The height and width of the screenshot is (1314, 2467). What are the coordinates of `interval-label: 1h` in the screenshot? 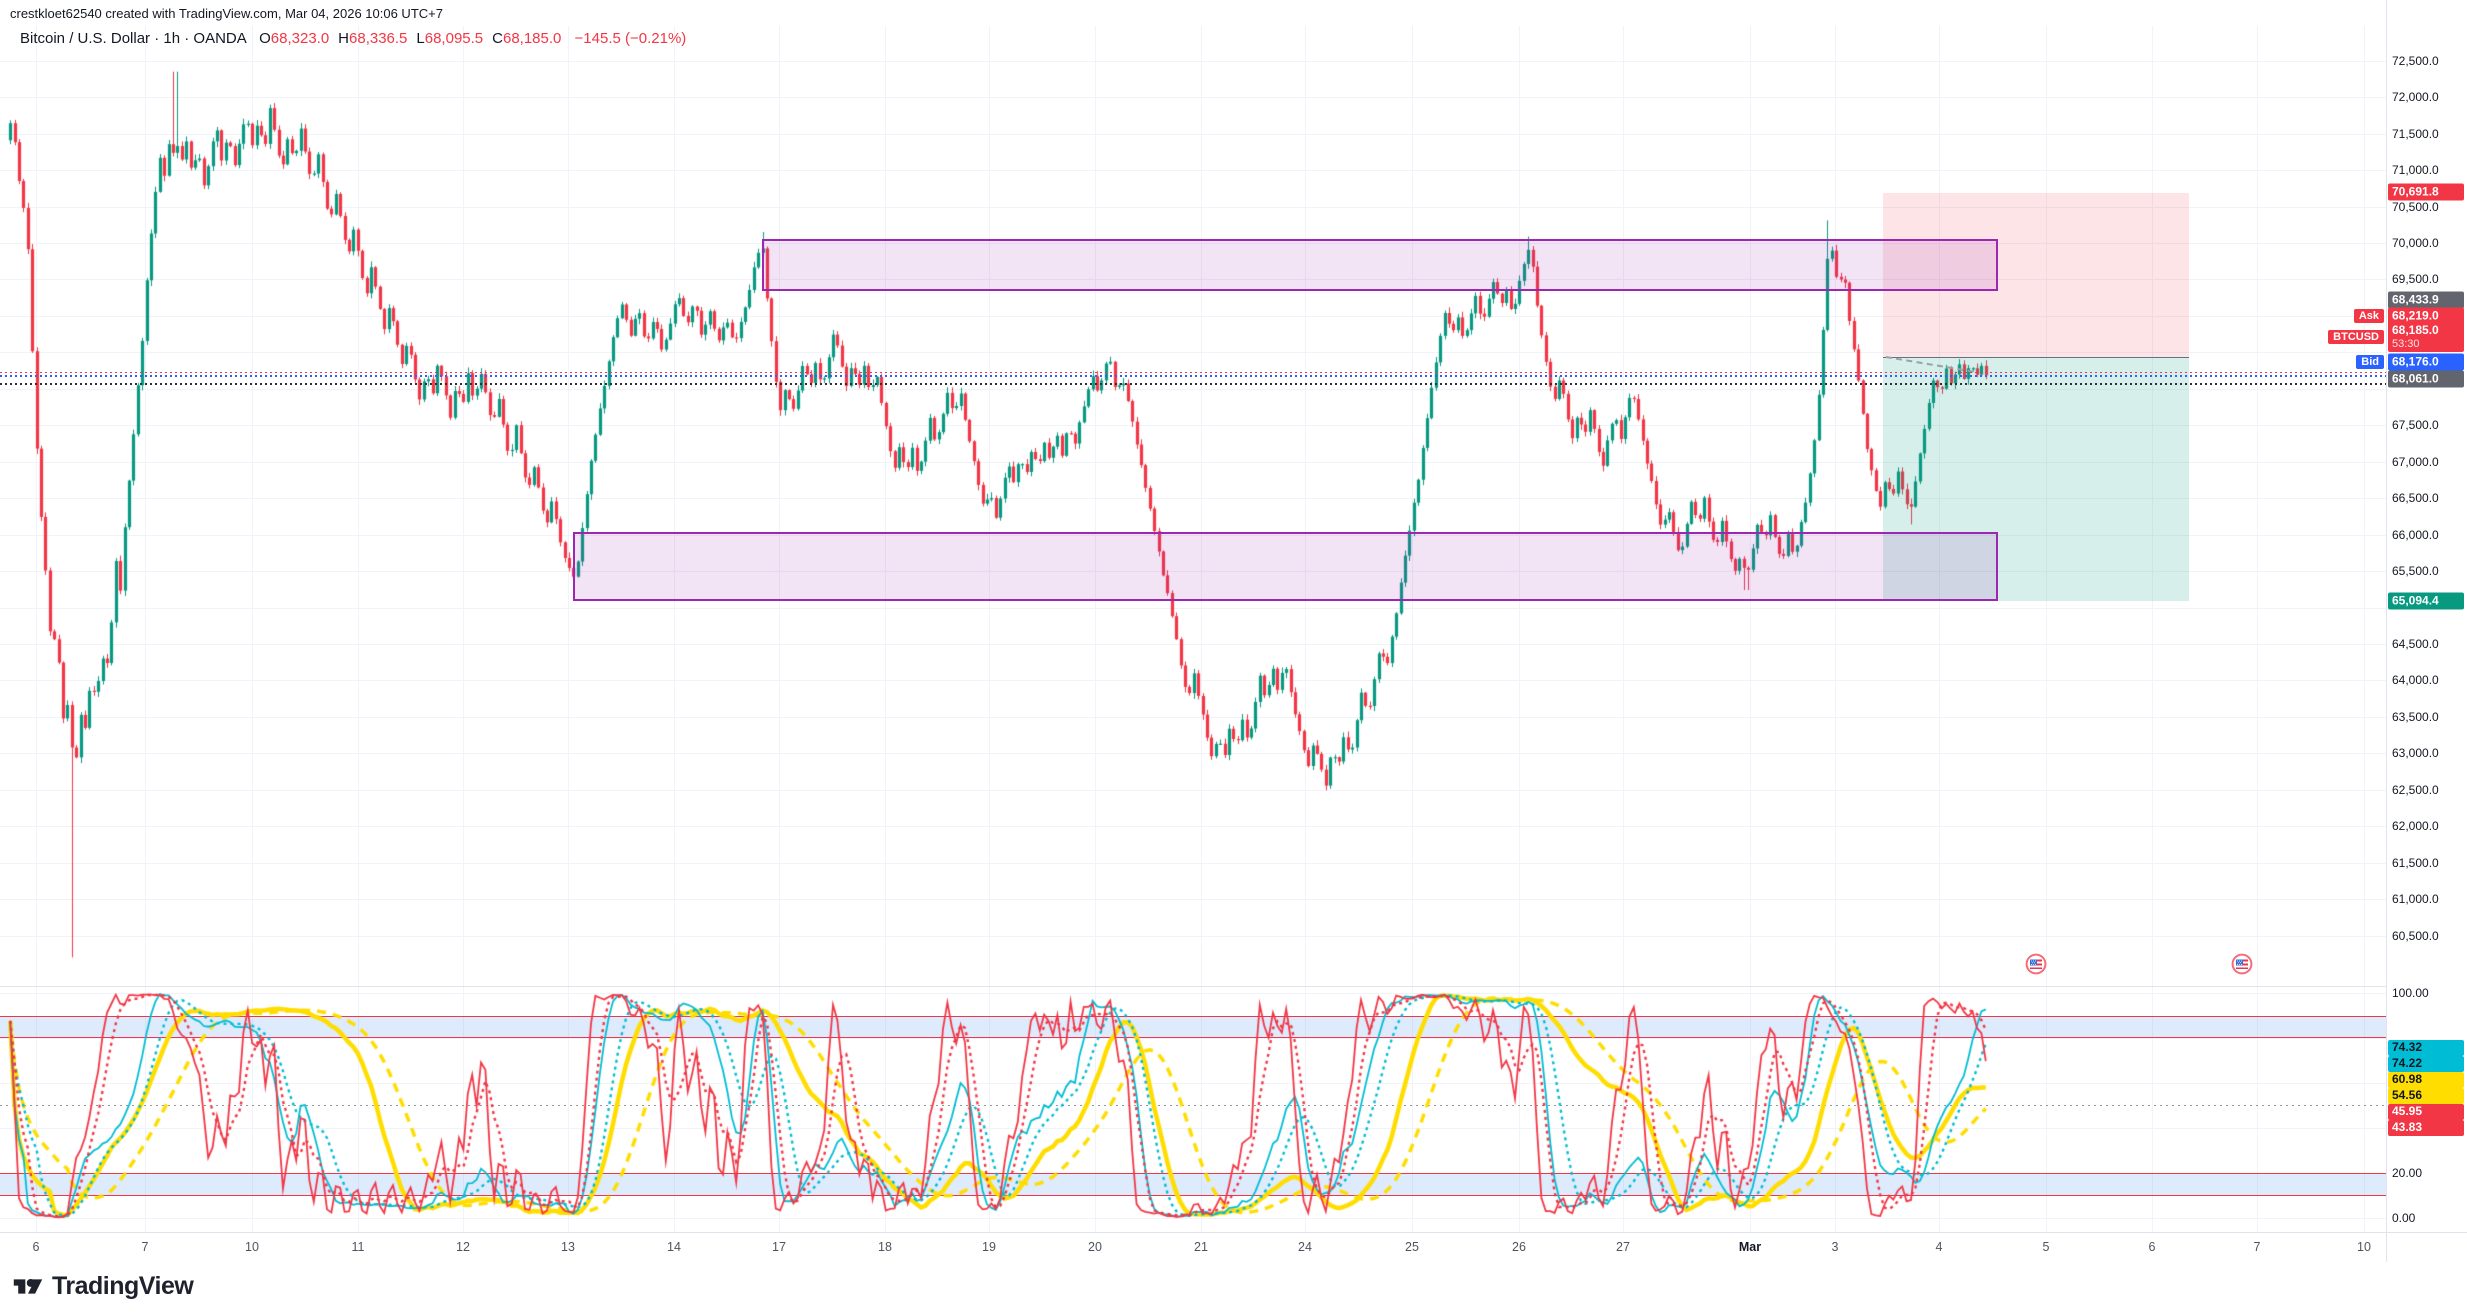 It's located at (172, 38).